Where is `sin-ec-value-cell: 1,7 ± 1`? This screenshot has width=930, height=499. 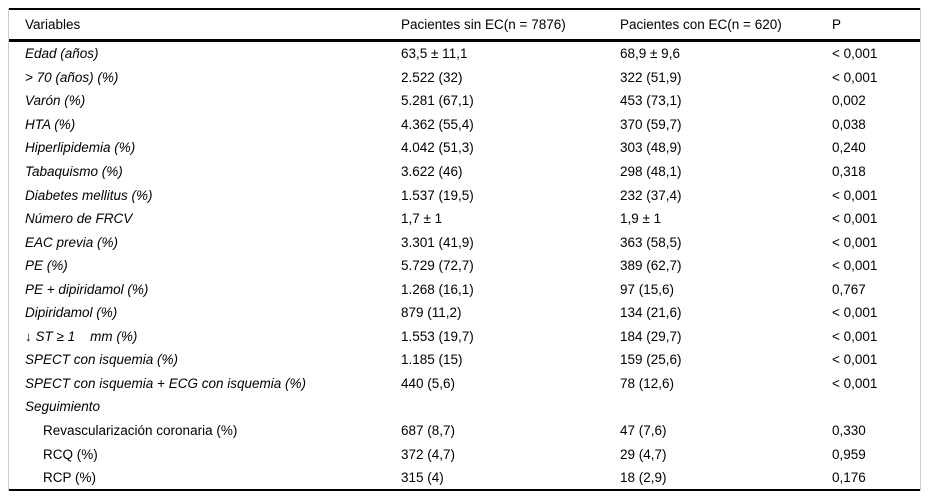
sin-ec-value-cell: 1,7 ± 1 is located at coordinates (422, 219).